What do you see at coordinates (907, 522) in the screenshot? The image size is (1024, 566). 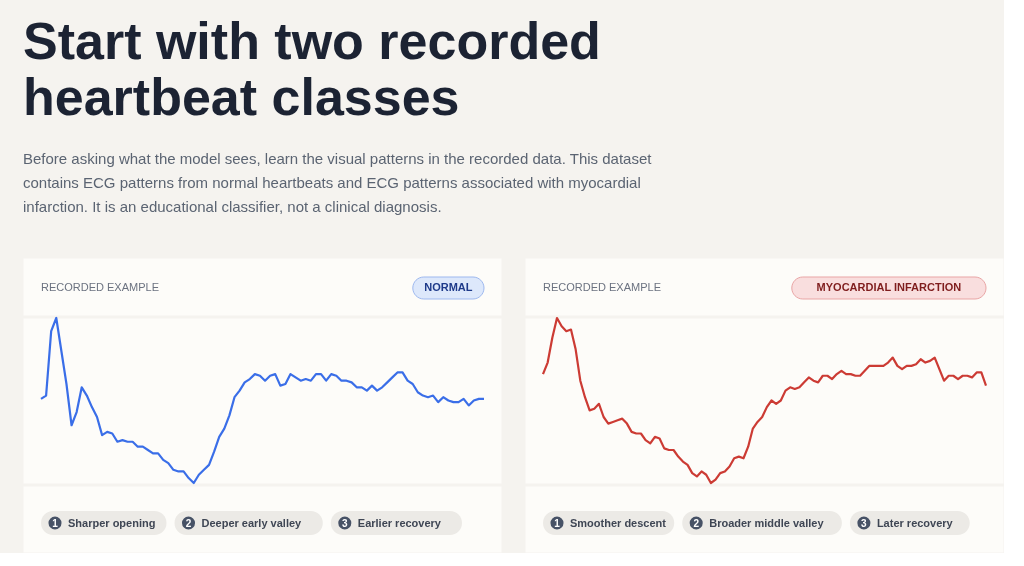 I see `text: 3 Later recovery` at bounding box center [907, 522].